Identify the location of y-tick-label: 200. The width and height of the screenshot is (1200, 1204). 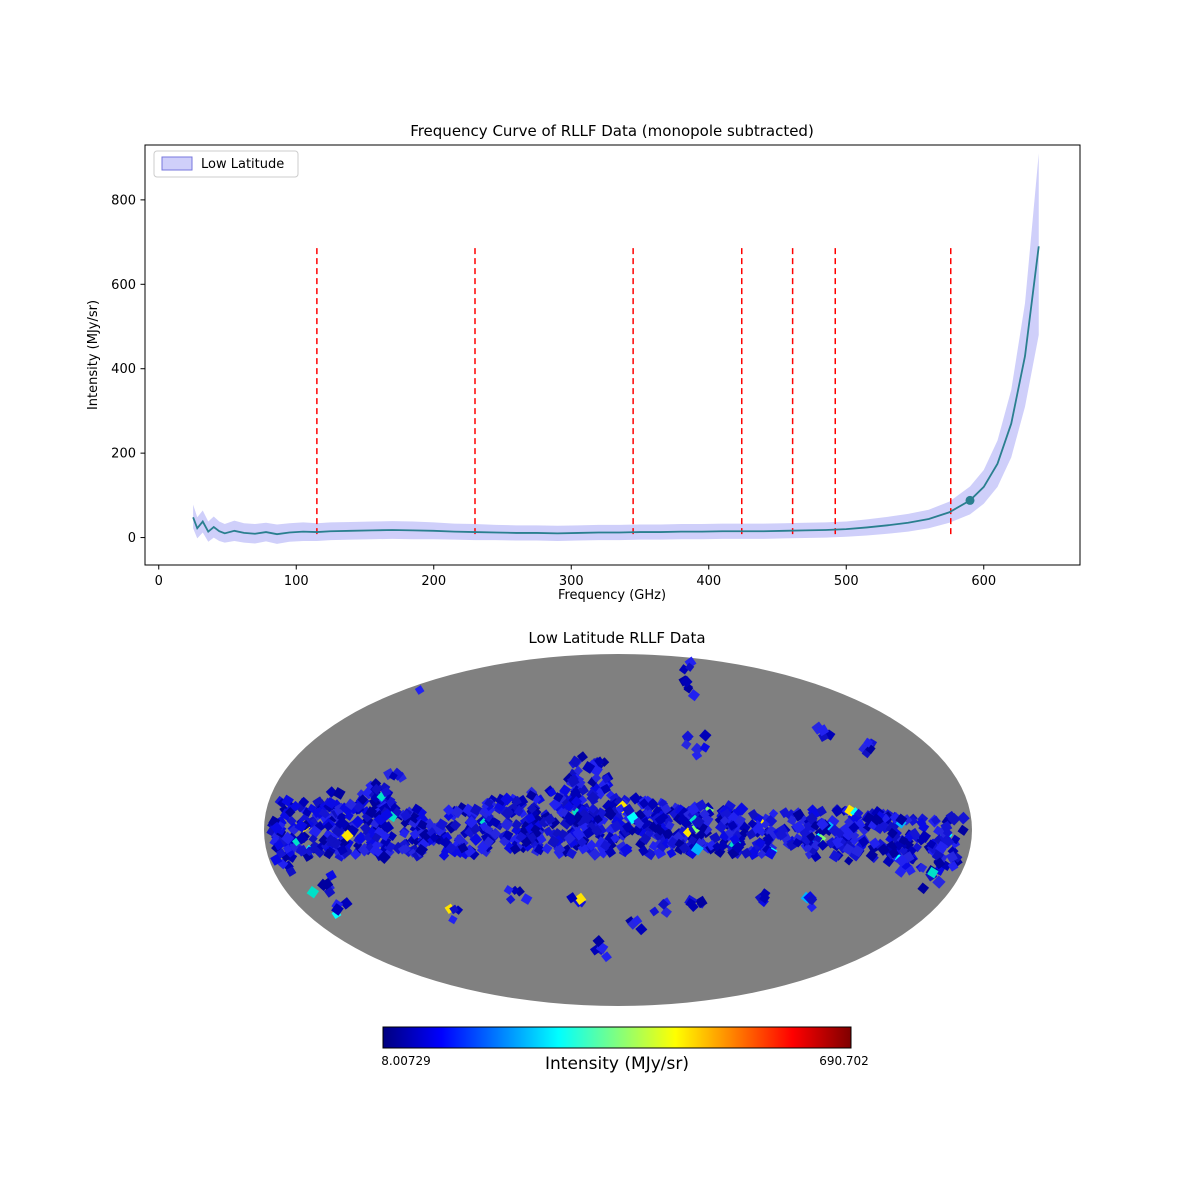
(123, 454).